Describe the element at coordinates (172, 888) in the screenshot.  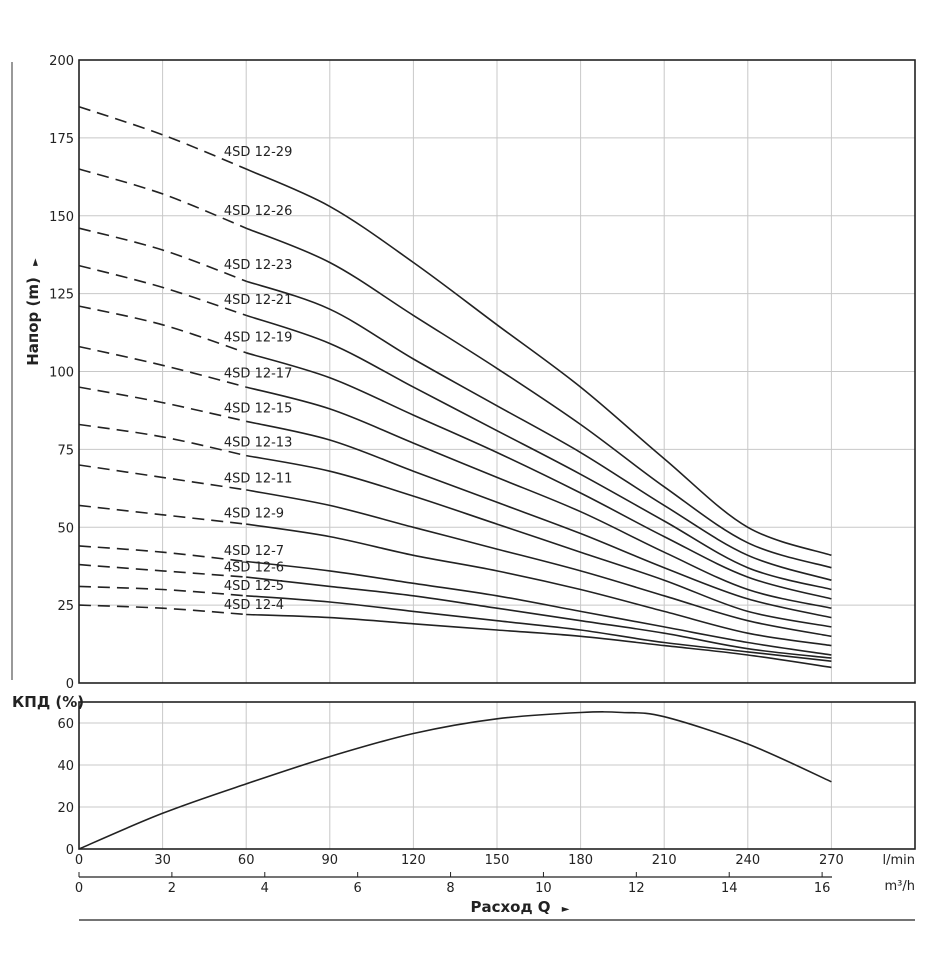
I see `m3h-tick-label: 2` at that location.